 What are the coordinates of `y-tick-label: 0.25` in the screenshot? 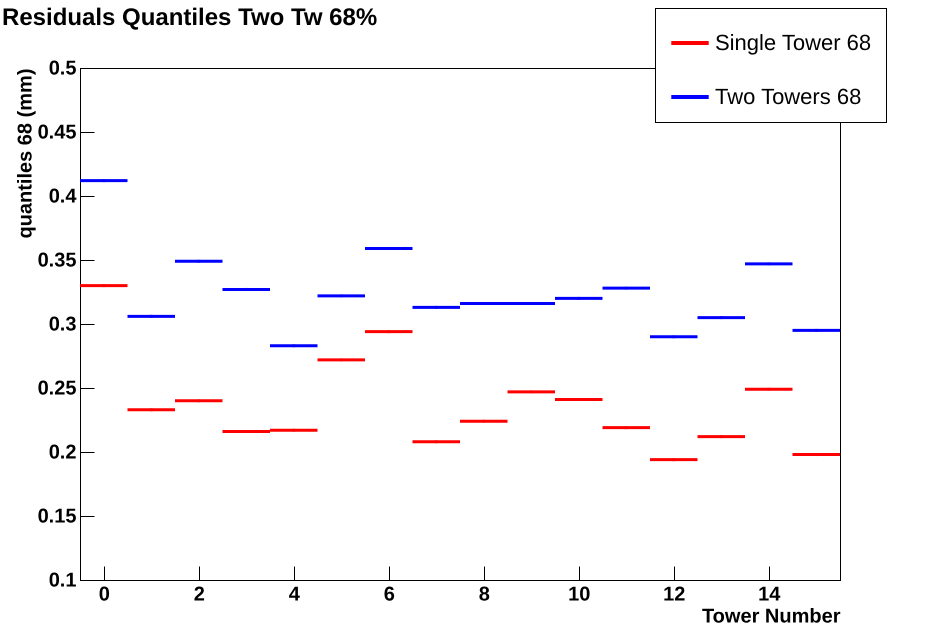 It's located at (57, 389).